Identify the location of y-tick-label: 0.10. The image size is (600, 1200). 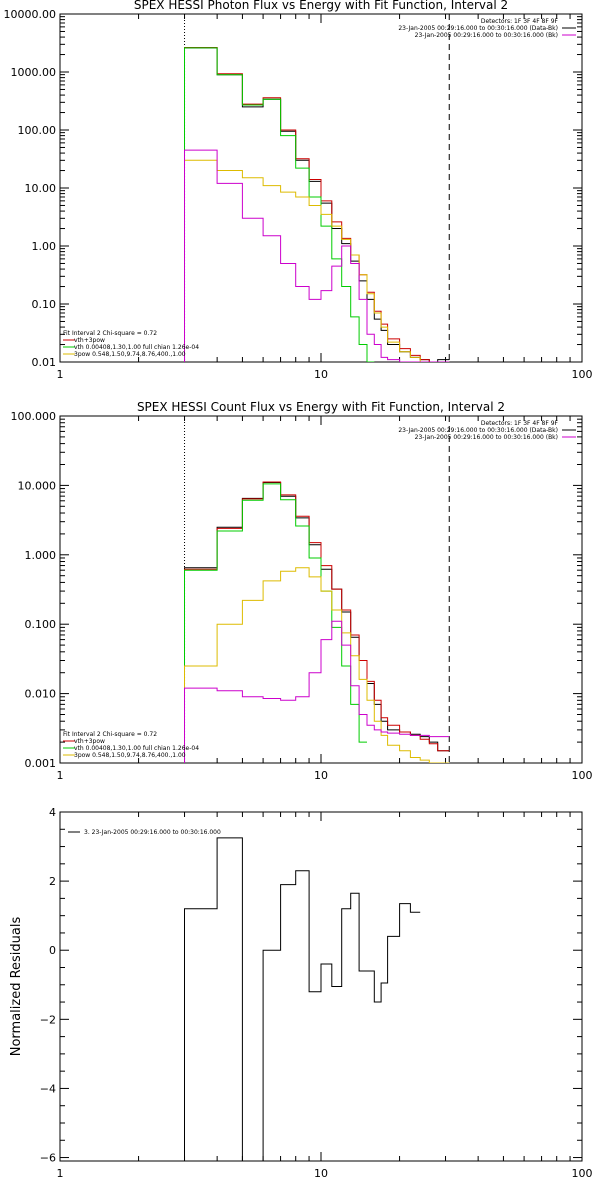
(44, 304).